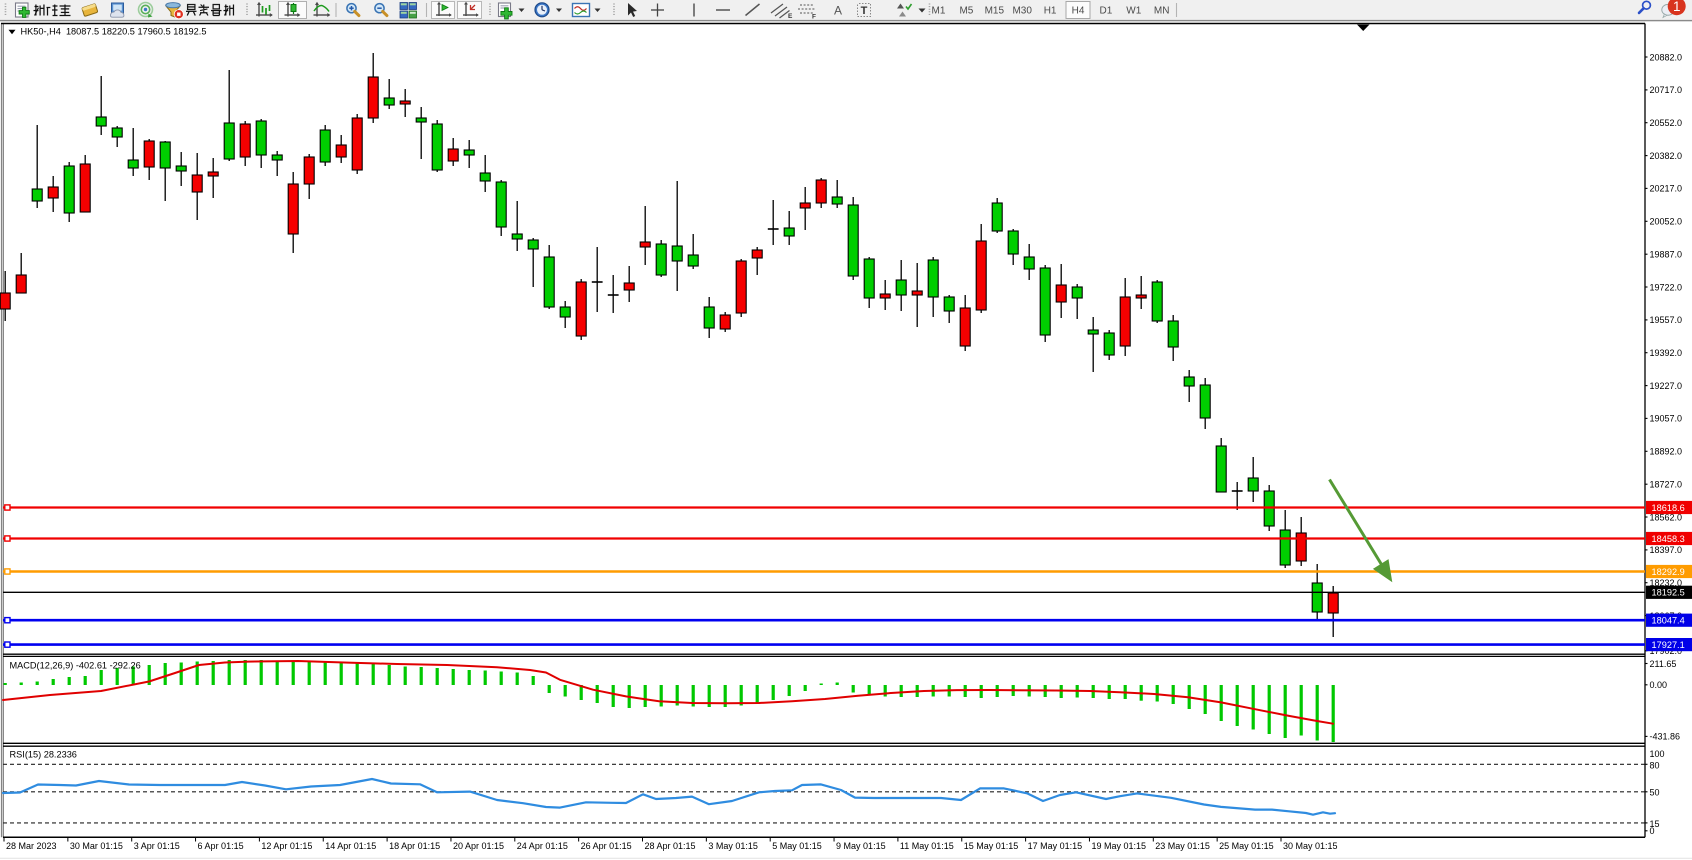 This screenshot has height=860, width=1692. What do you see at coordinates (995, 11) in the screenshot?
I see `svg-text: M15` at bounding box center [995, 11].